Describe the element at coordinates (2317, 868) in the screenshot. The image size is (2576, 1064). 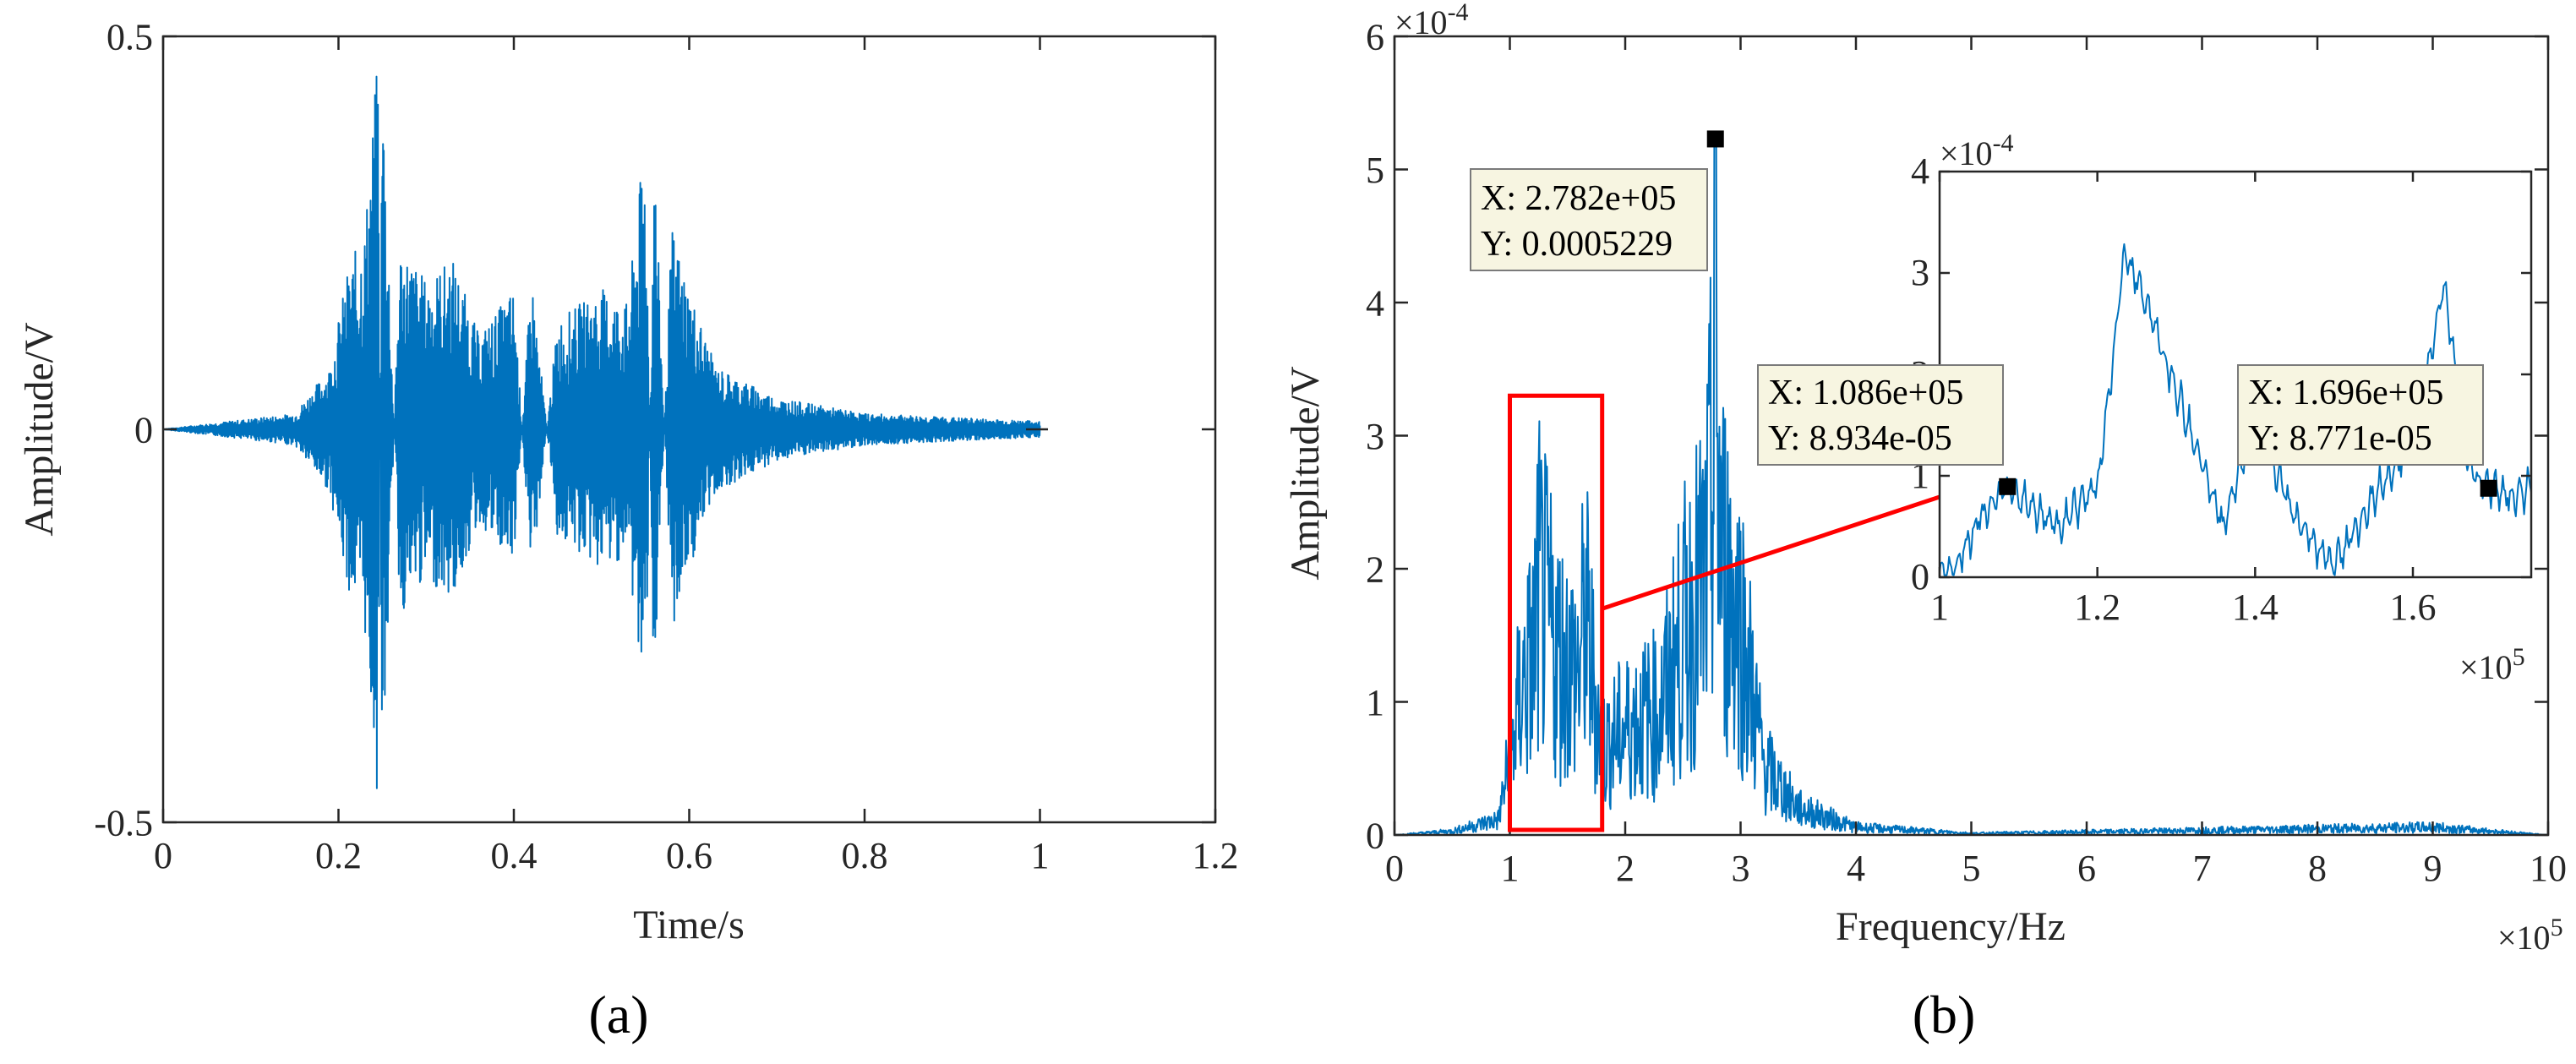
I see `panel-b-xtick-label-8: 8` at that location.